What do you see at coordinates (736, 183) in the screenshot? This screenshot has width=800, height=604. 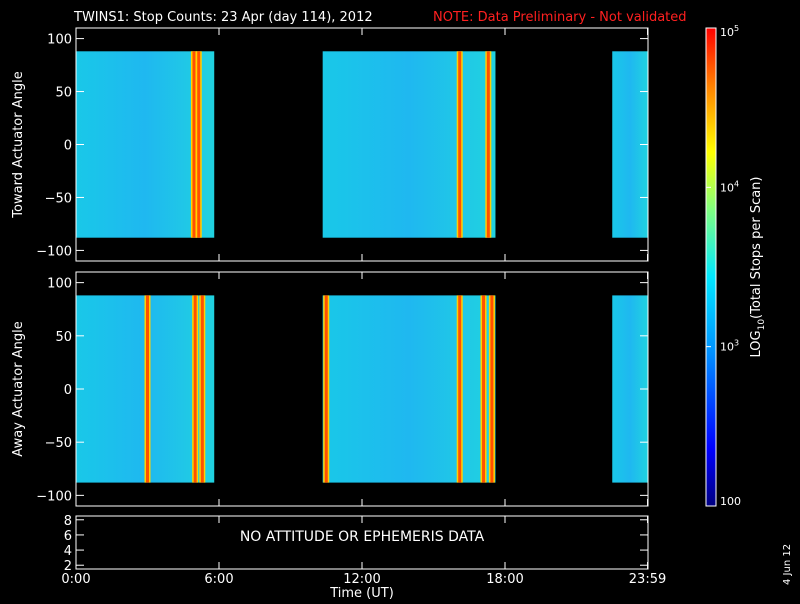 I see `colorbar-tick-exp: 4` at bounding box center [736, 183].